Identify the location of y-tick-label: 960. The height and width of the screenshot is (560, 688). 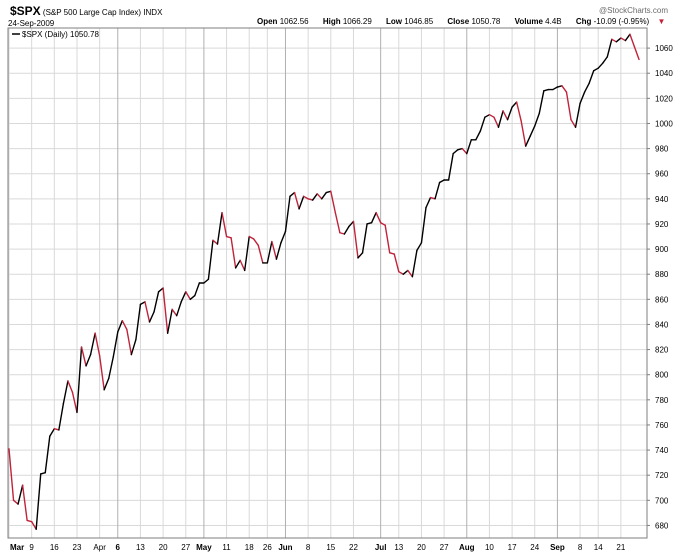
(662, 174).